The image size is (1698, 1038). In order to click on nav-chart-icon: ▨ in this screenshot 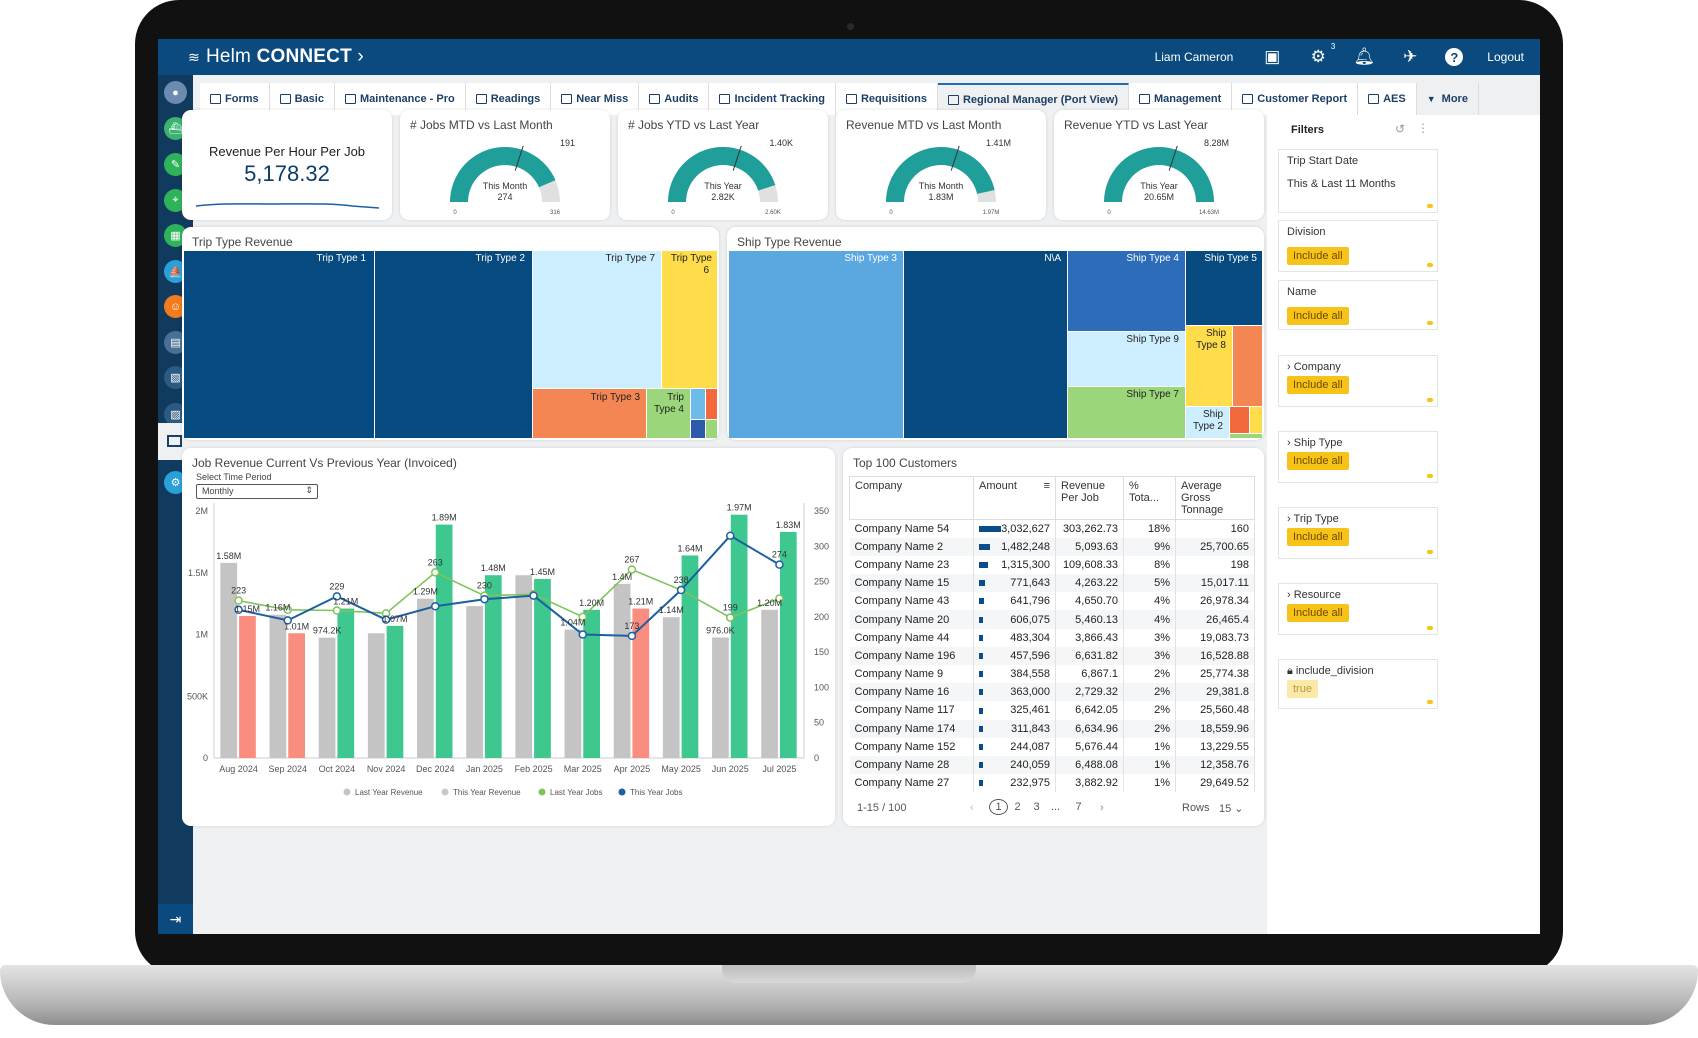, I will do `click(175, 414)`.